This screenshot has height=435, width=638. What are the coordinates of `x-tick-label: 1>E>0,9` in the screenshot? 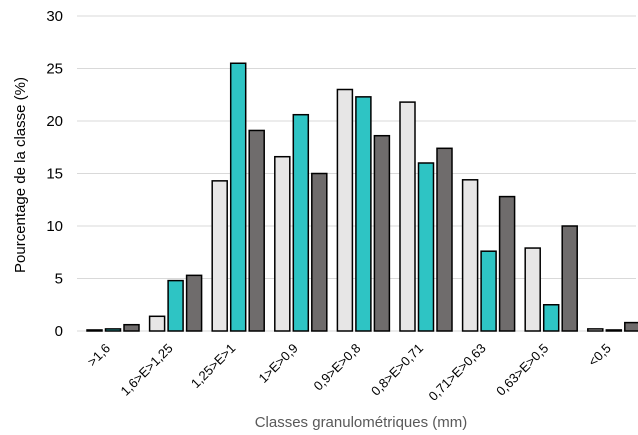 It's located at (278, 363).